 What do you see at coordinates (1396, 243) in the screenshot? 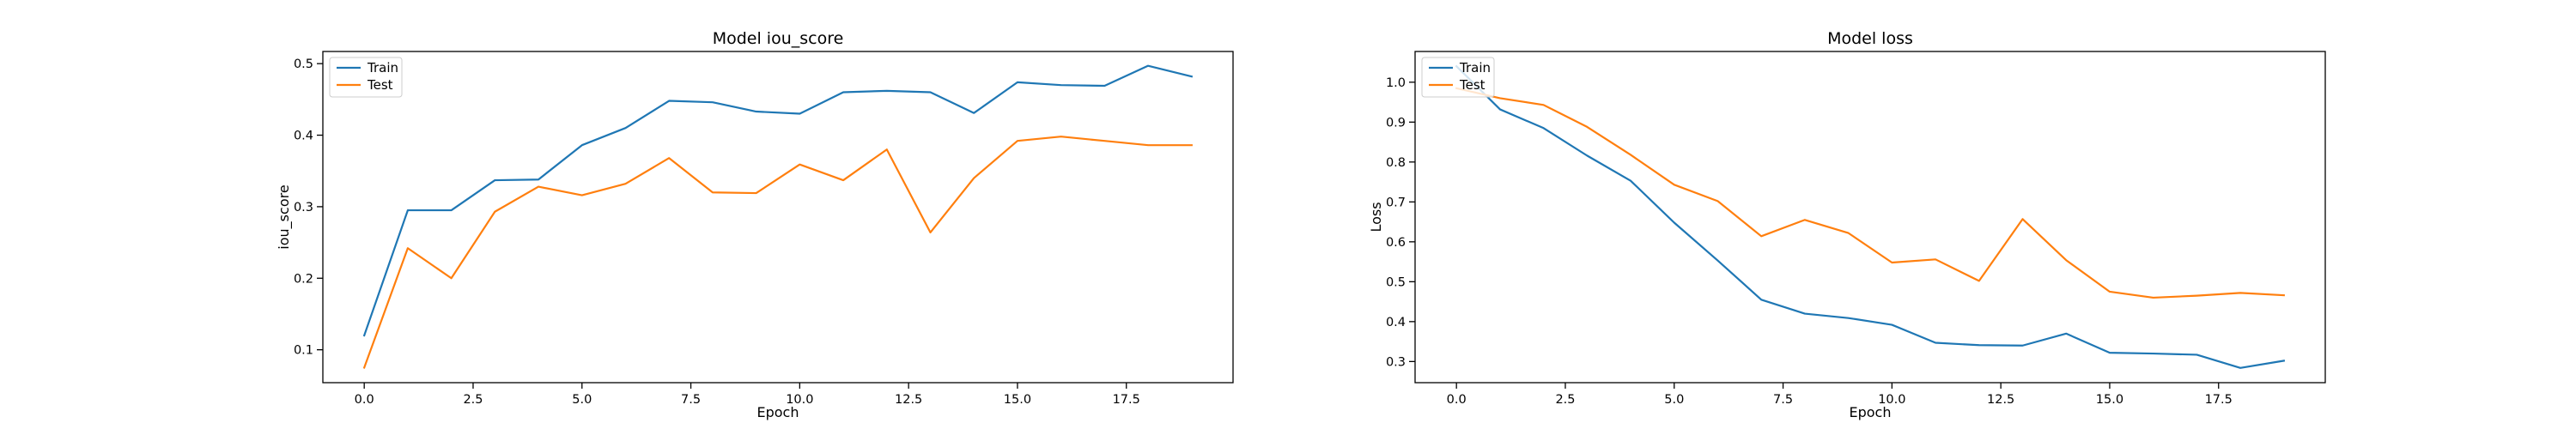
I see `y-tick-label: 0.6` at bounding box center [1396, 243].